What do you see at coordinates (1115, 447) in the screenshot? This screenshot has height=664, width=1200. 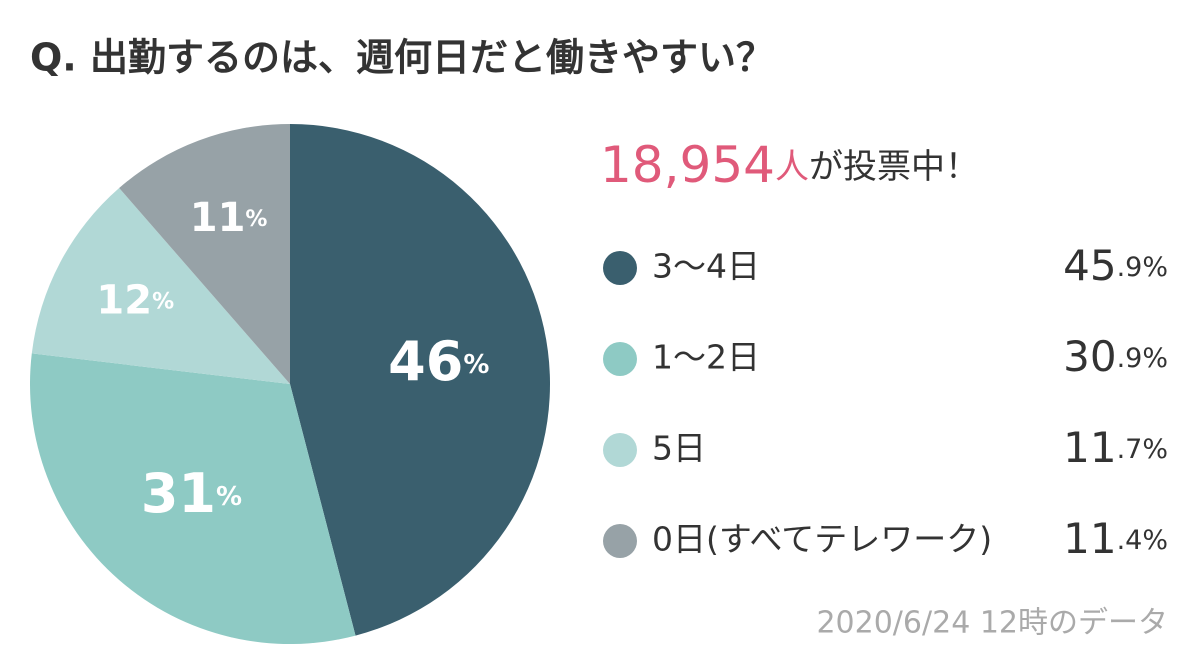 I see `legend-value: 11.7%` at bounding box center [1115, 447].